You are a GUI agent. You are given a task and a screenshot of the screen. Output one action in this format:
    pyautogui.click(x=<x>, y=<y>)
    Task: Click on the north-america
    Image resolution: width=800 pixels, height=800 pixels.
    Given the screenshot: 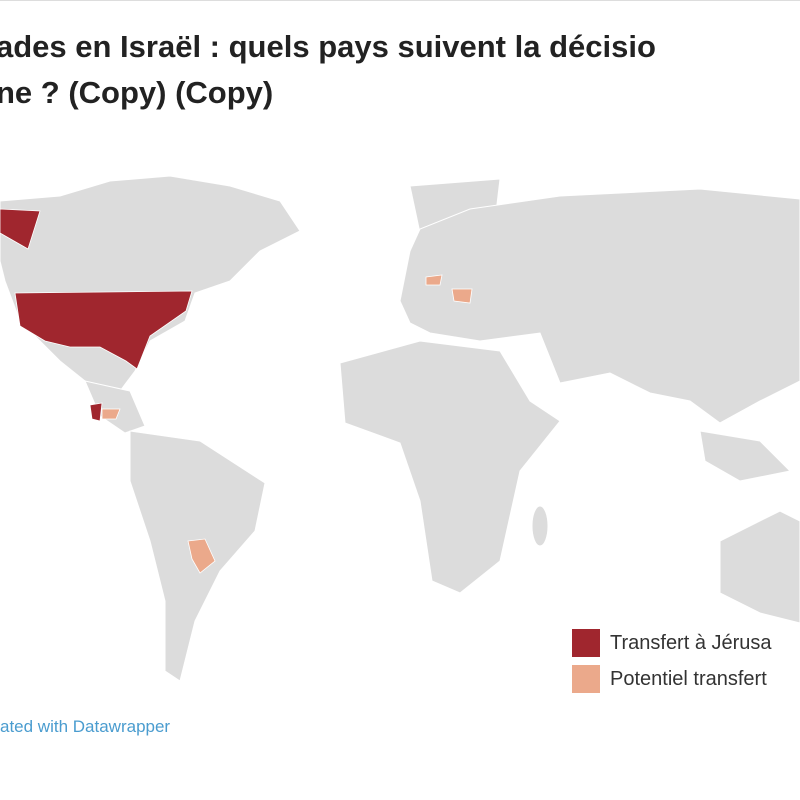 What is the action you would take?
    pyautogui.click(x=150, y=288)
    